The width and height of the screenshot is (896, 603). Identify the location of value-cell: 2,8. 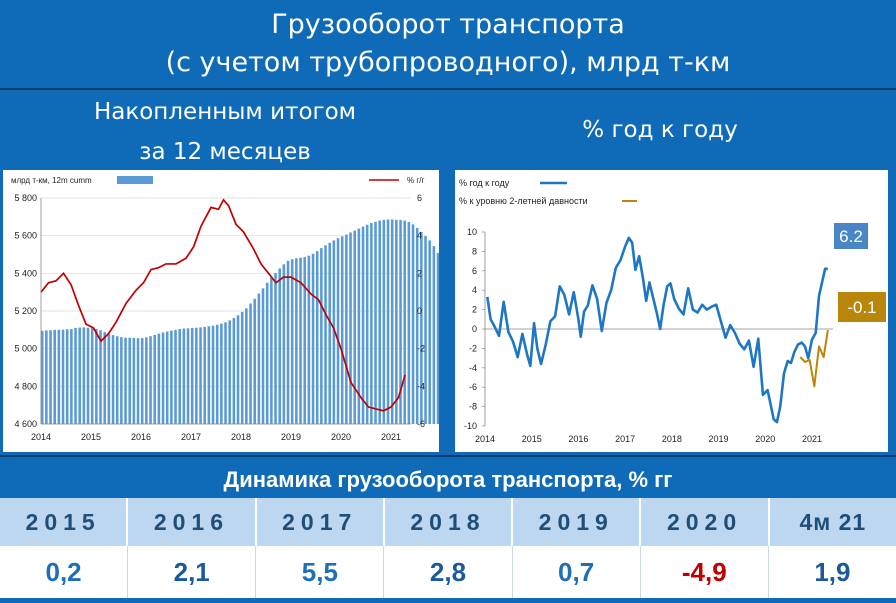
(448, 572).